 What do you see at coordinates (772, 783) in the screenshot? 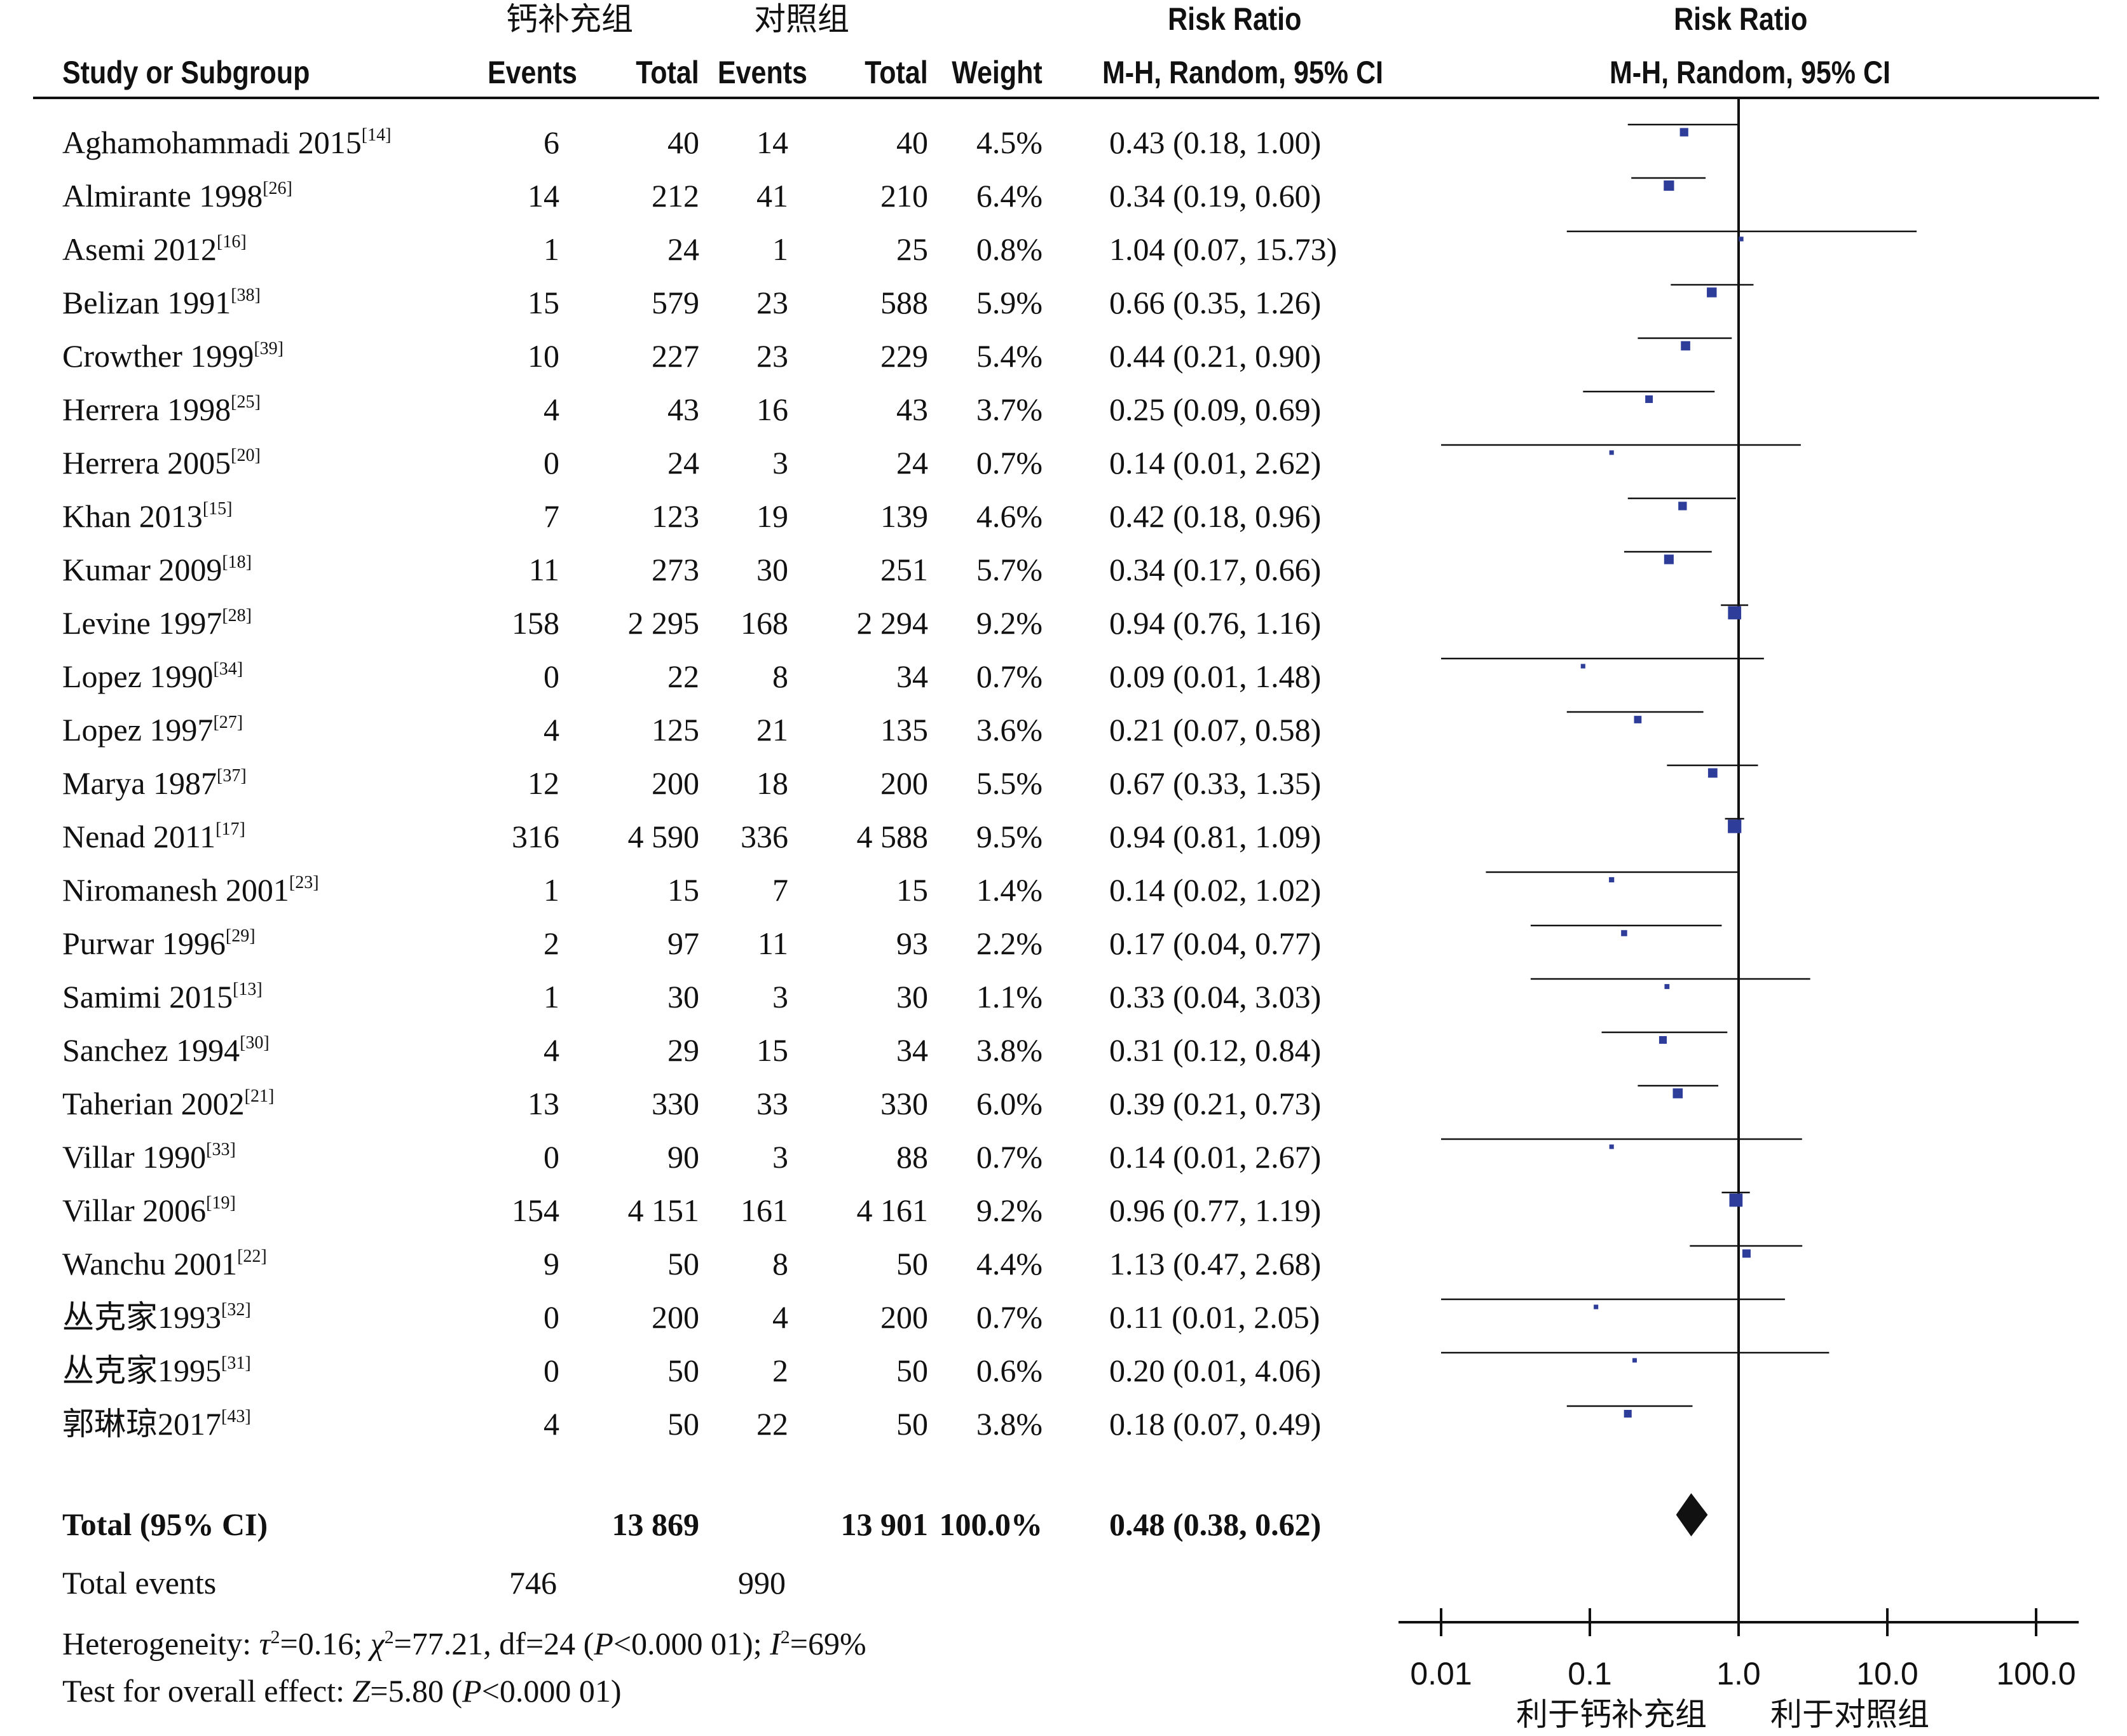
I see `events-group2: 18` at bounding box center [772, 783].